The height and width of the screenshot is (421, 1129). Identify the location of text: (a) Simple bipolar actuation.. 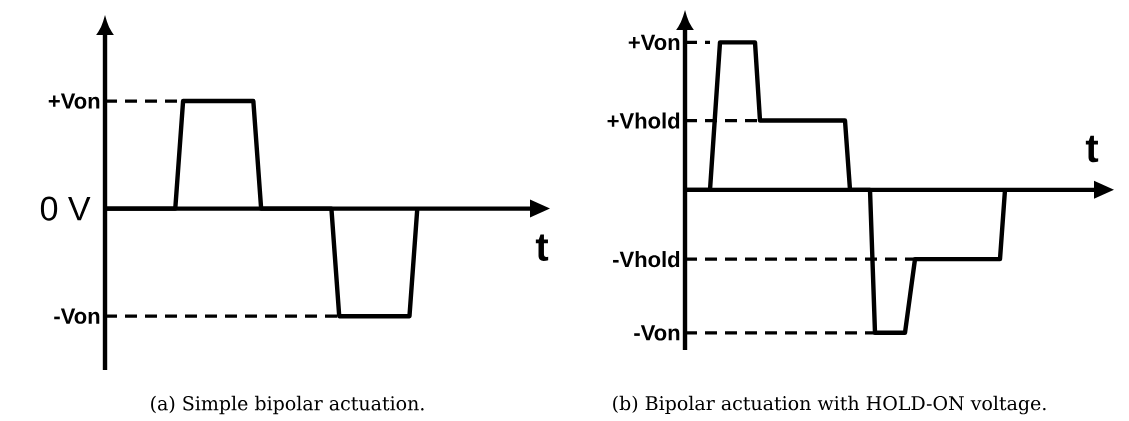
(287, 405).